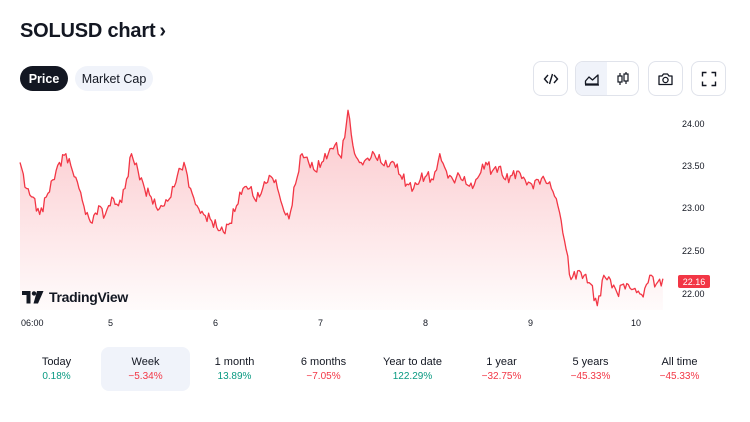  I want to click on area-chart-icon, so click(591, 79).